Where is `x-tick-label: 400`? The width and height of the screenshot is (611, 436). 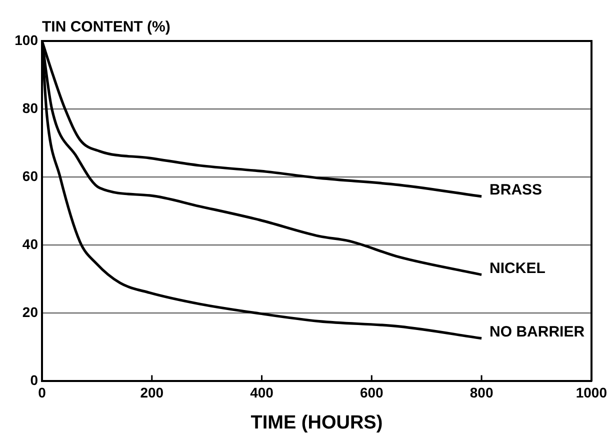 x-tick-label: 400 is located at coordinates (262, 392).